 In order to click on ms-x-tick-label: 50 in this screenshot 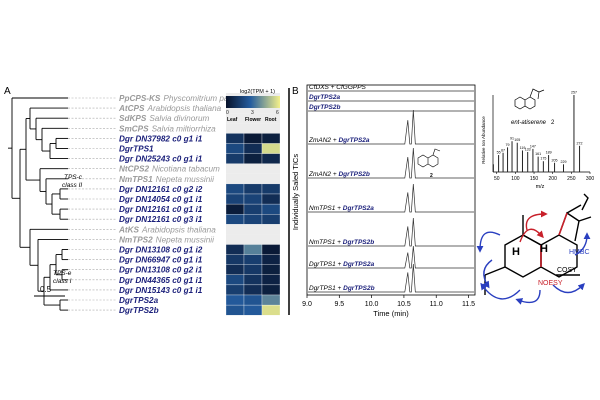, I will do `click(497, 179)`.